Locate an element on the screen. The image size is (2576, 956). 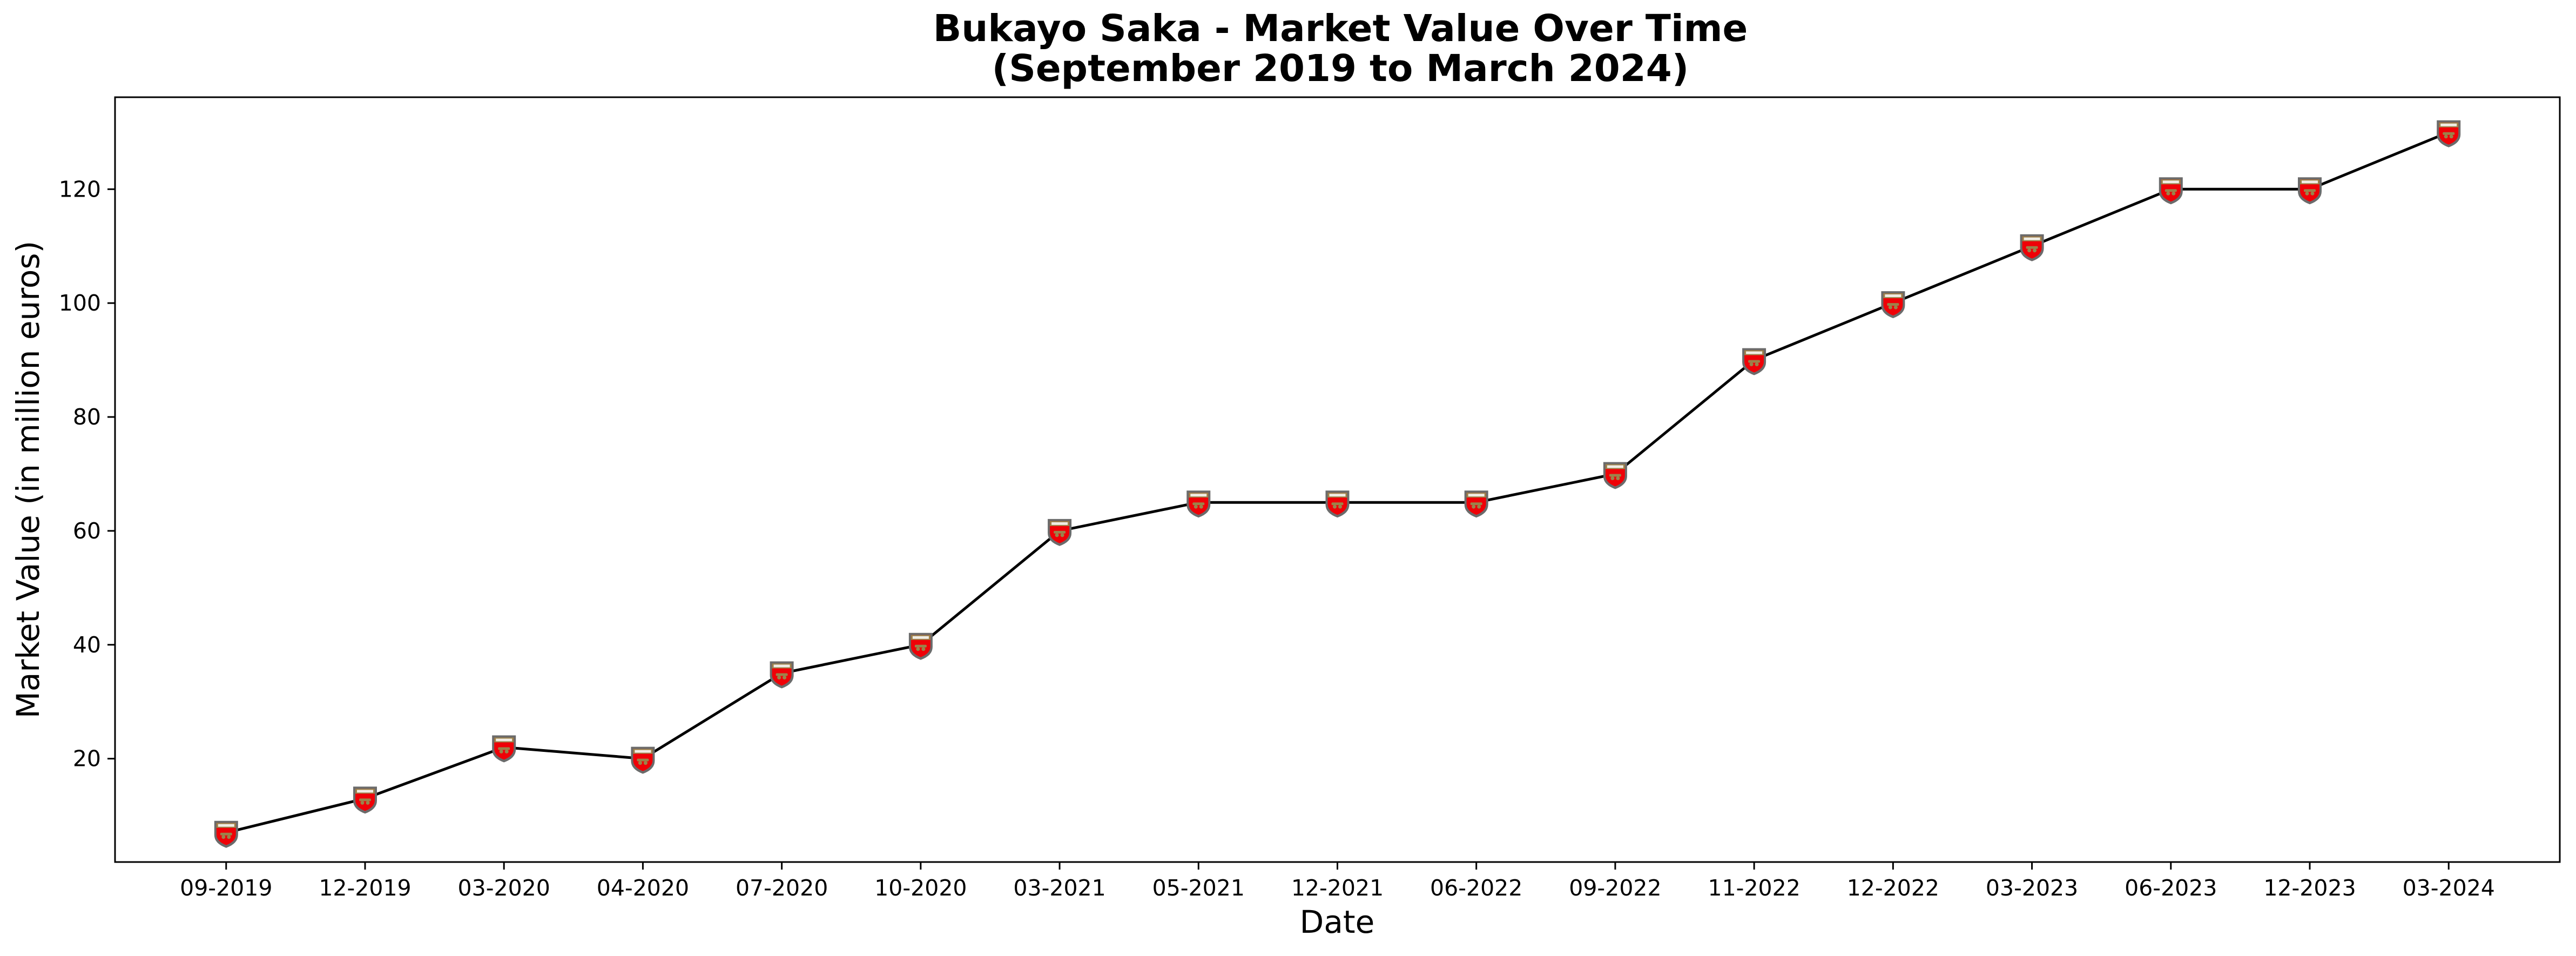
x-tick-label: 06-2022 is located at coordinates (1476, 888).